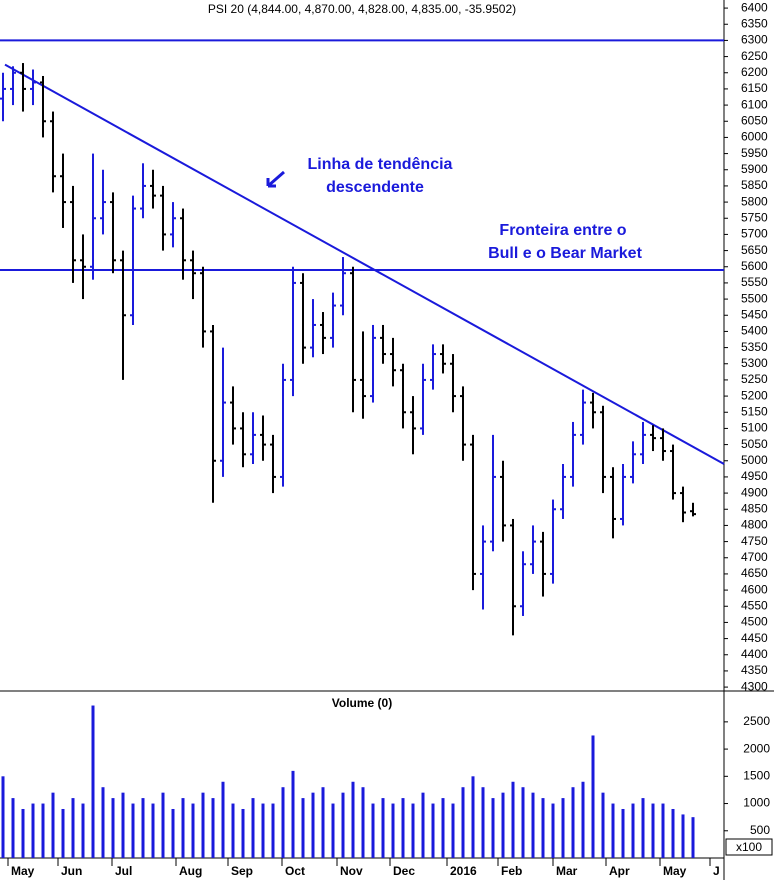 Image resolution: width=774 pixels, height=880 pixels. I want to click on y-tick-label: 5500, so click(754, 298).